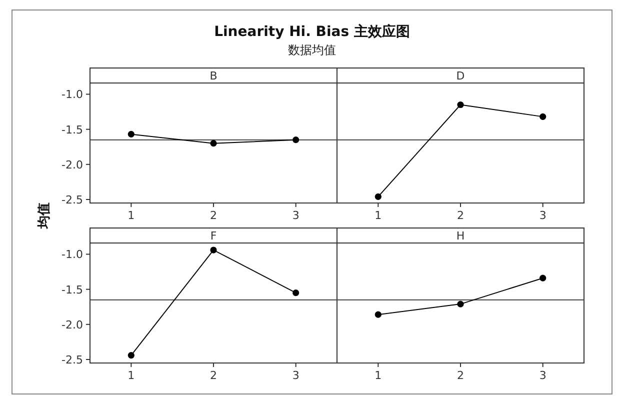 The height and width of the screenshot is (404, 624). What do you see at coordinates (214, 76) in the screenshot?
I see `chart-title: B` at bounding box center [214, 76].